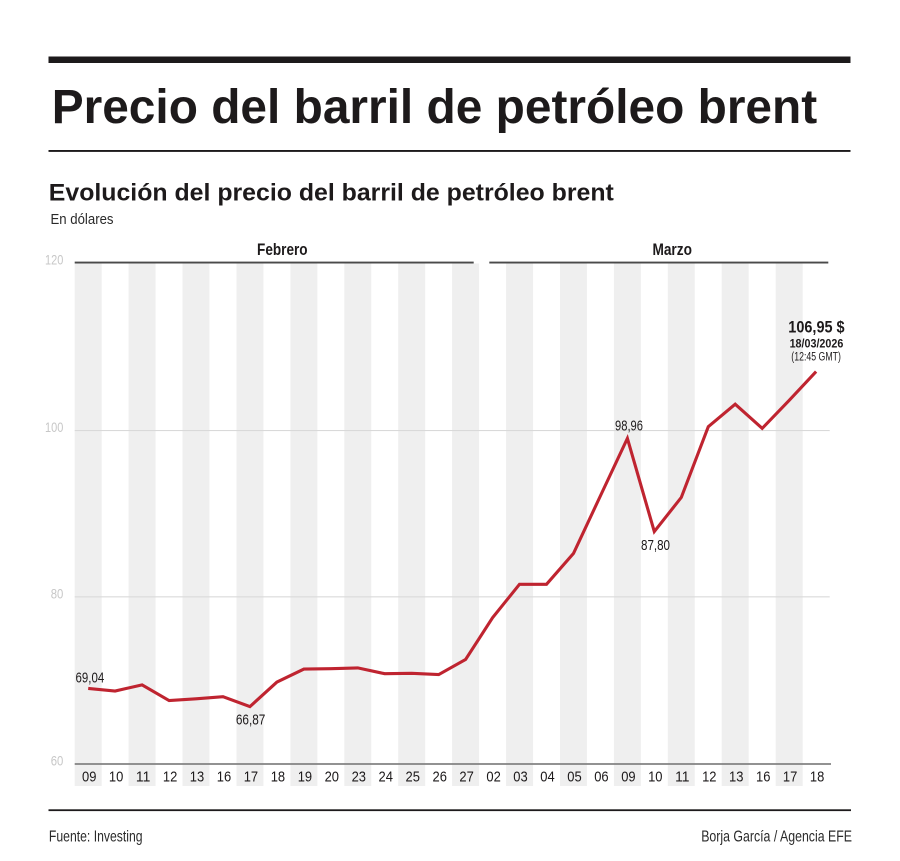 The height and width of the screenshot is (861, 900). Describe the element at coordinates (574, 777) in the screenshot. I see `svg-text: 05` at that location.